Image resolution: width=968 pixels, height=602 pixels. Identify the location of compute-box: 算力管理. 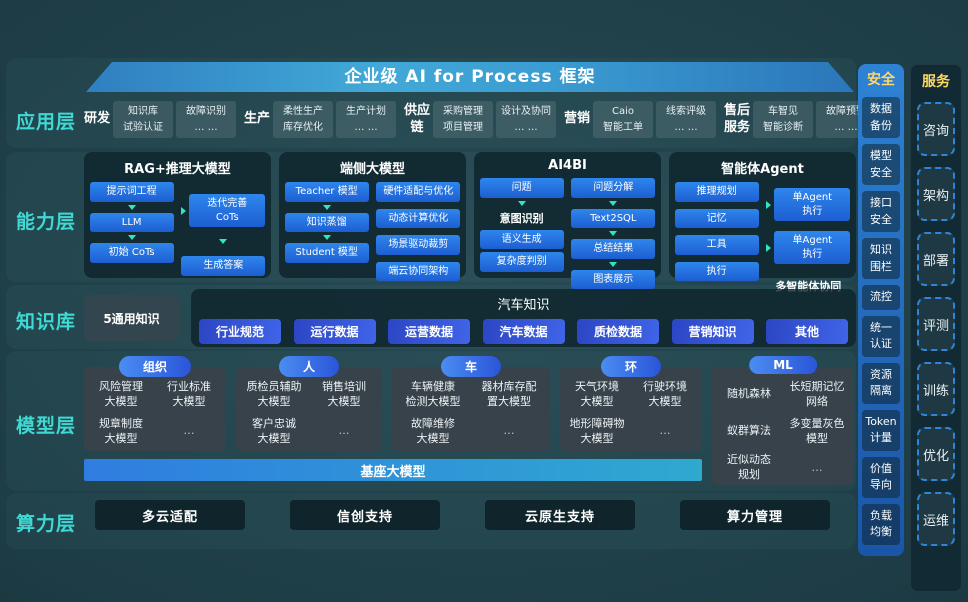
(755, 515).